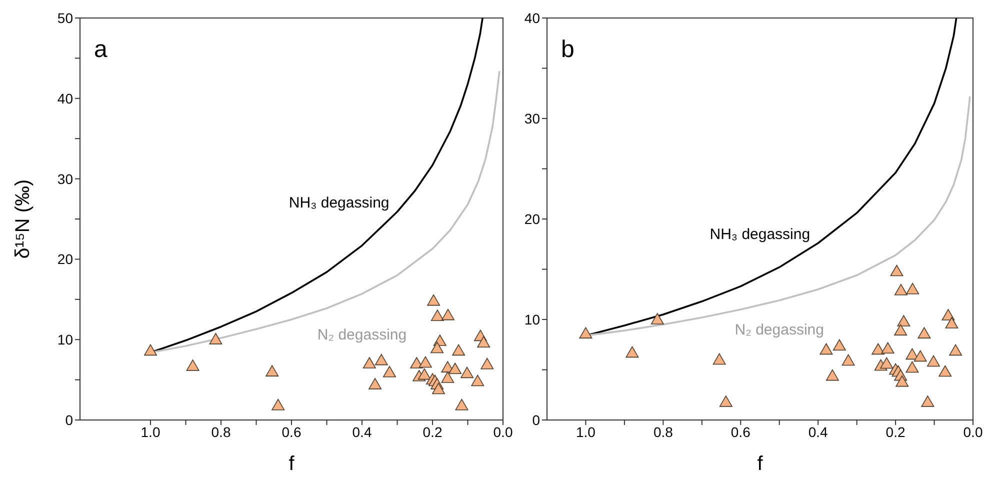  I want to click on y-tick-label: 50, so click(65, 18).